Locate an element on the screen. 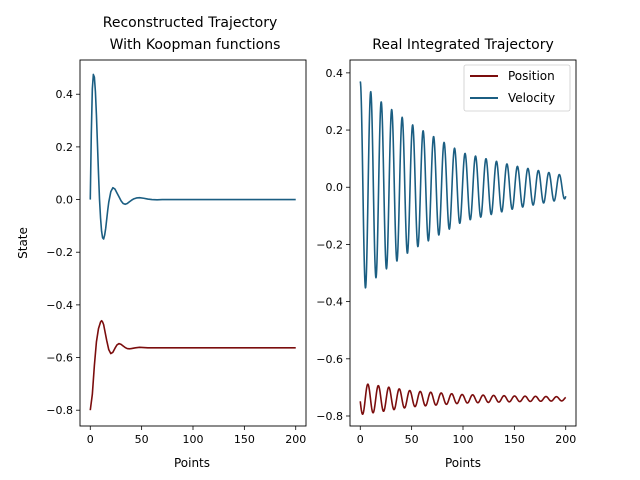 The image size is (640, 480). series-line-velocity is located at coordinates (463, 185).